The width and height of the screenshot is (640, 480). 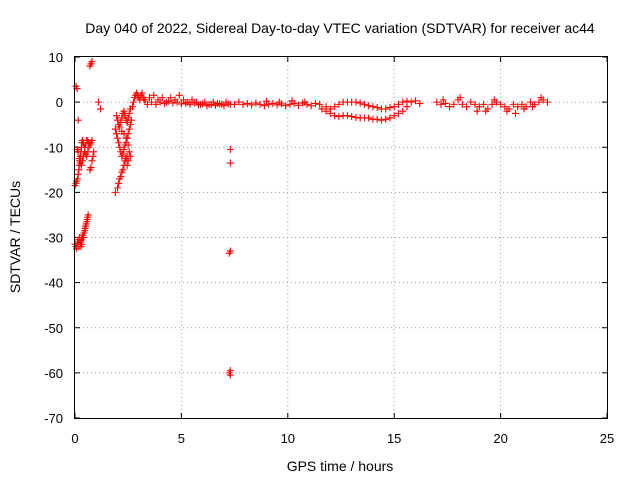 What do you see at coordinates (53, 238) in the screenshot?
I see `y-tick-labels: 10 0 -10 -20 -30 -40 -50 -60 -70` at bounding box center [53, 238].